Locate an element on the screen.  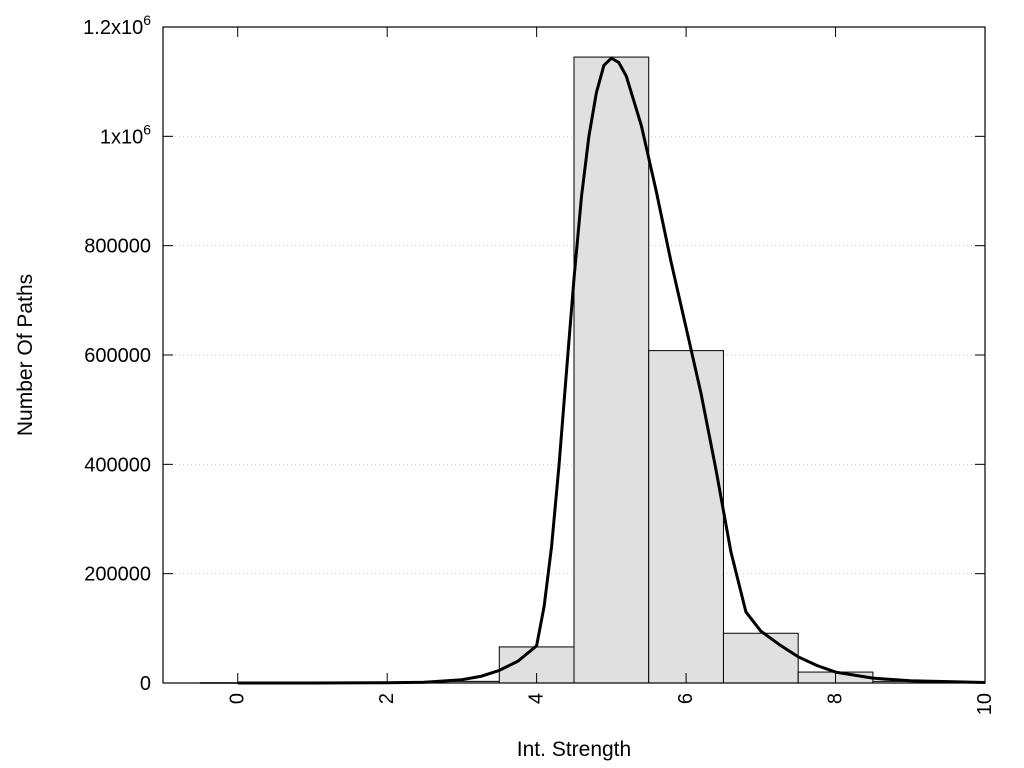
y-tick-label: 400000 is located at coordinates (117, 465).